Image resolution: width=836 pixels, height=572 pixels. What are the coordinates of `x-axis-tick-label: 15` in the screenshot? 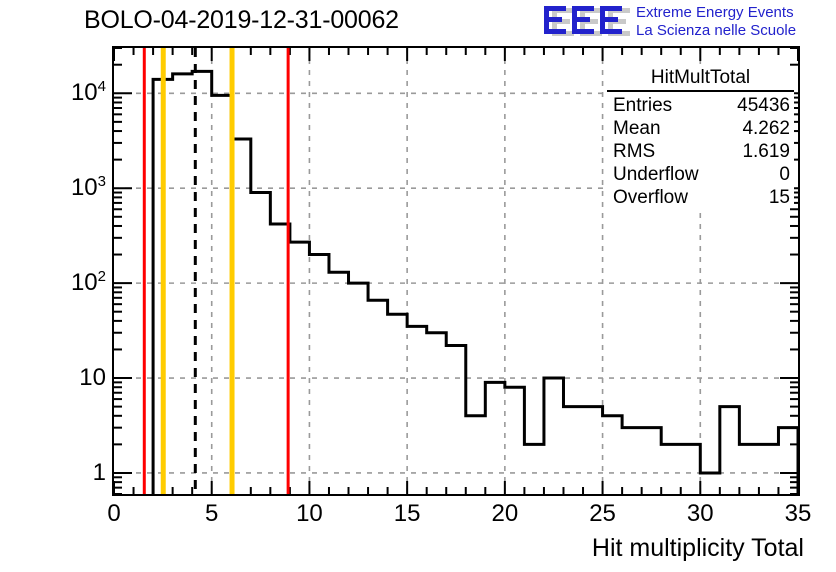 It's located at (407, 513).